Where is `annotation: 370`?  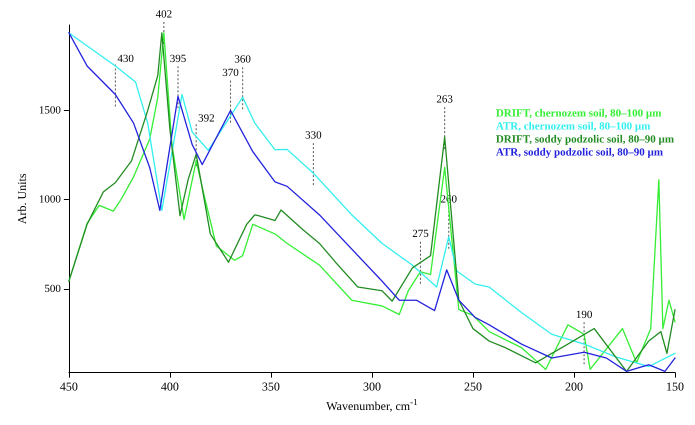 annotation: 370 is located at coordinates (231, 73).